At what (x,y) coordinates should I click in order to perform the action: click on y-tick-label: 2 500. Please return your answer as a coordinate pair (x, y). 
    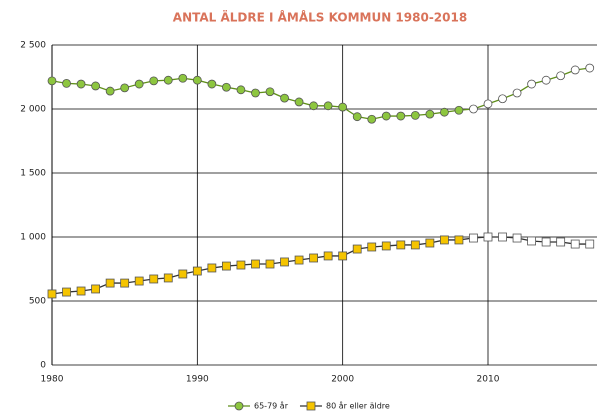
    Looking at the image, I should click on (33, 46).